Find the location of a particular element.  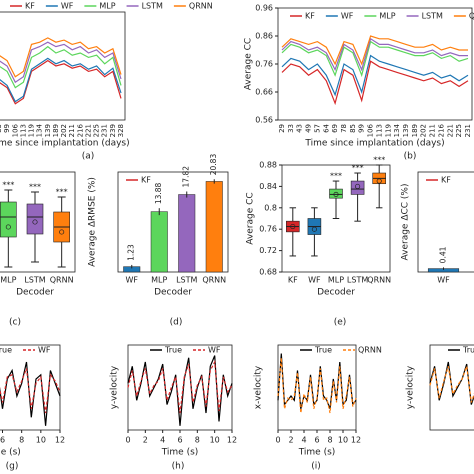

x-tick-label: 134 is located at coordinates (397, 130).